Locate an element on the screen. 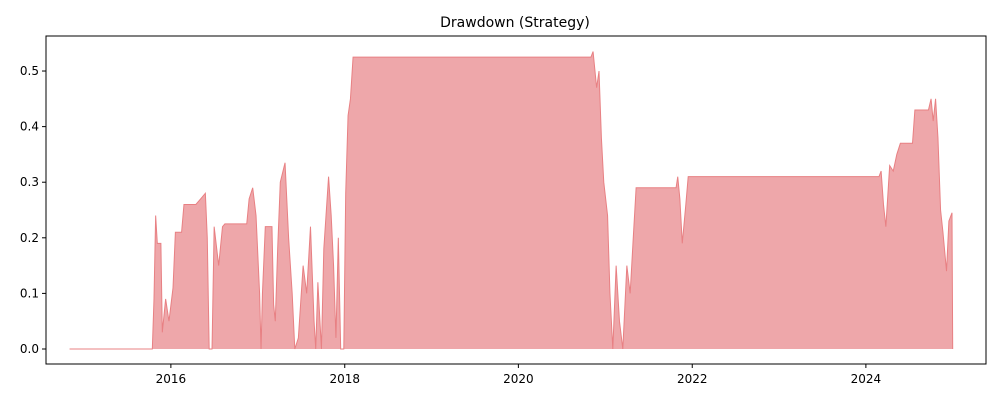 The width and height of the screenshot is (1000, 400). y-axis: 0.0 0.1 0.2 0.3 0.4 0.5 is located at coordinates (33, 210).